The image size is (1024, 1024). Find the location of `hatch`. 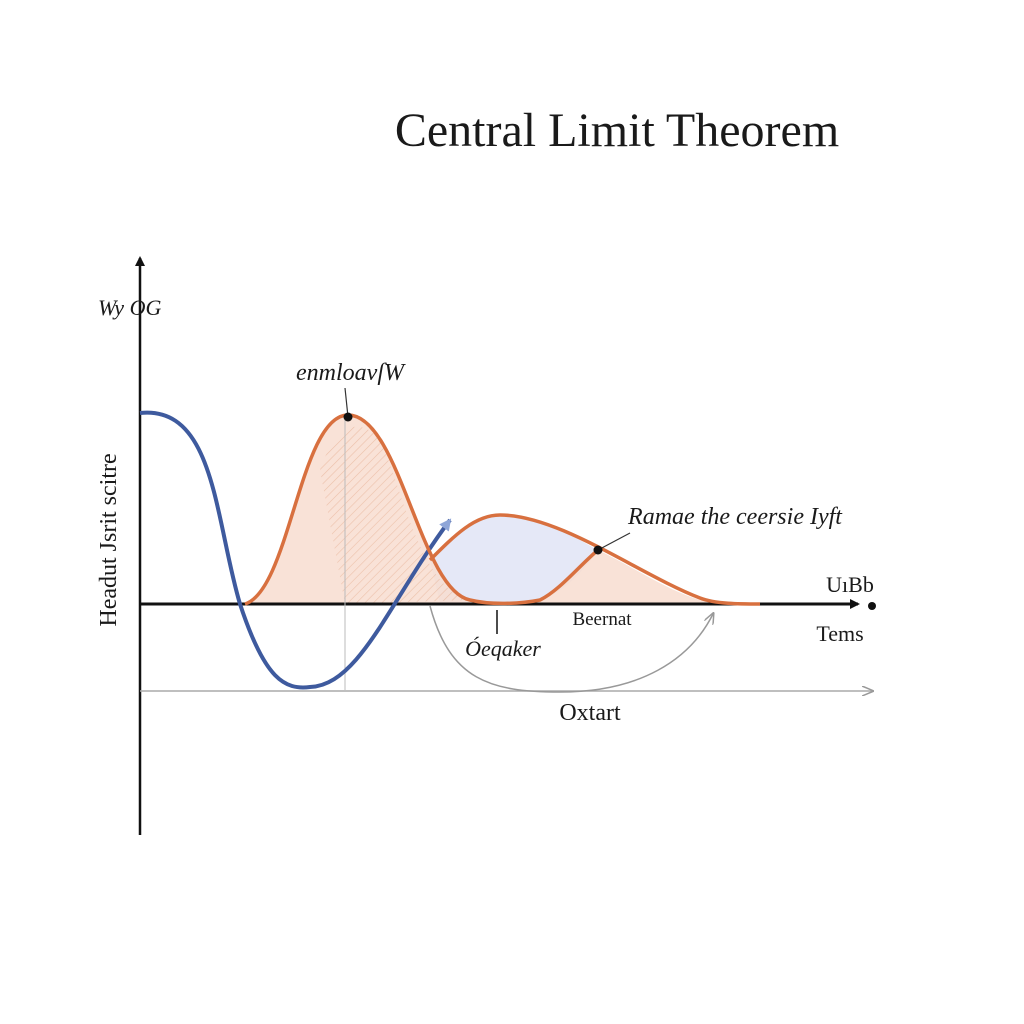

hatch is located at coordinates (395, 515).